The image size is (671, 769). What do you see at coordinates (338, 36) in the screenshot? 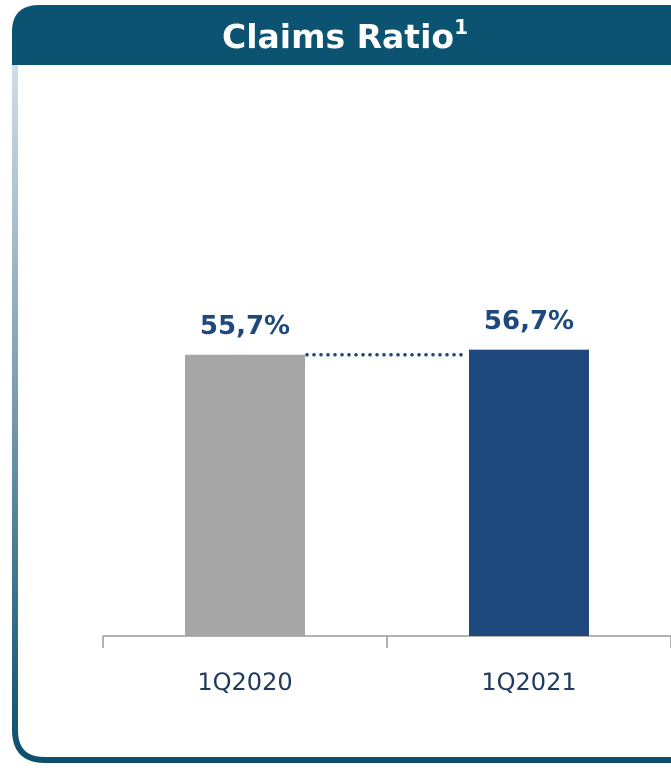
I see `title-text: Claims Ratio` at bounding box center [338, 36].